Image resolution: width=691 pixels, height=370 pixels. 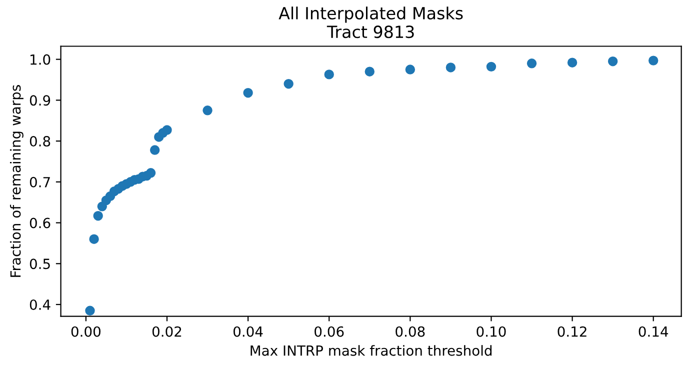 What do you see at coordinates (167, 331) in the screenshot?
I see `x-tick-label: 0.02` at bounding box center [167, 331].